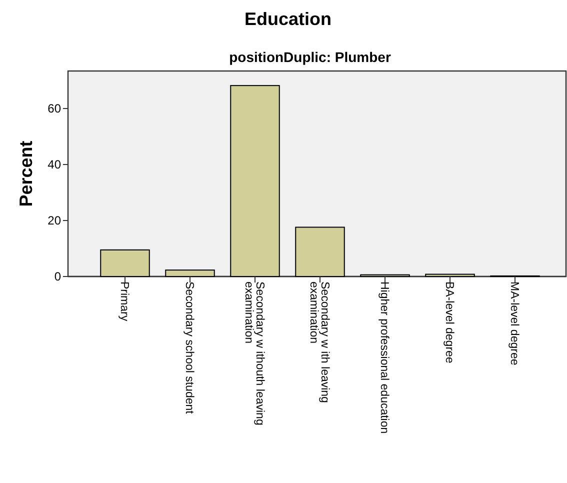 This screenshot has height=483, width=567. I want to click on y-tick-label: 0, so click(58, 277).